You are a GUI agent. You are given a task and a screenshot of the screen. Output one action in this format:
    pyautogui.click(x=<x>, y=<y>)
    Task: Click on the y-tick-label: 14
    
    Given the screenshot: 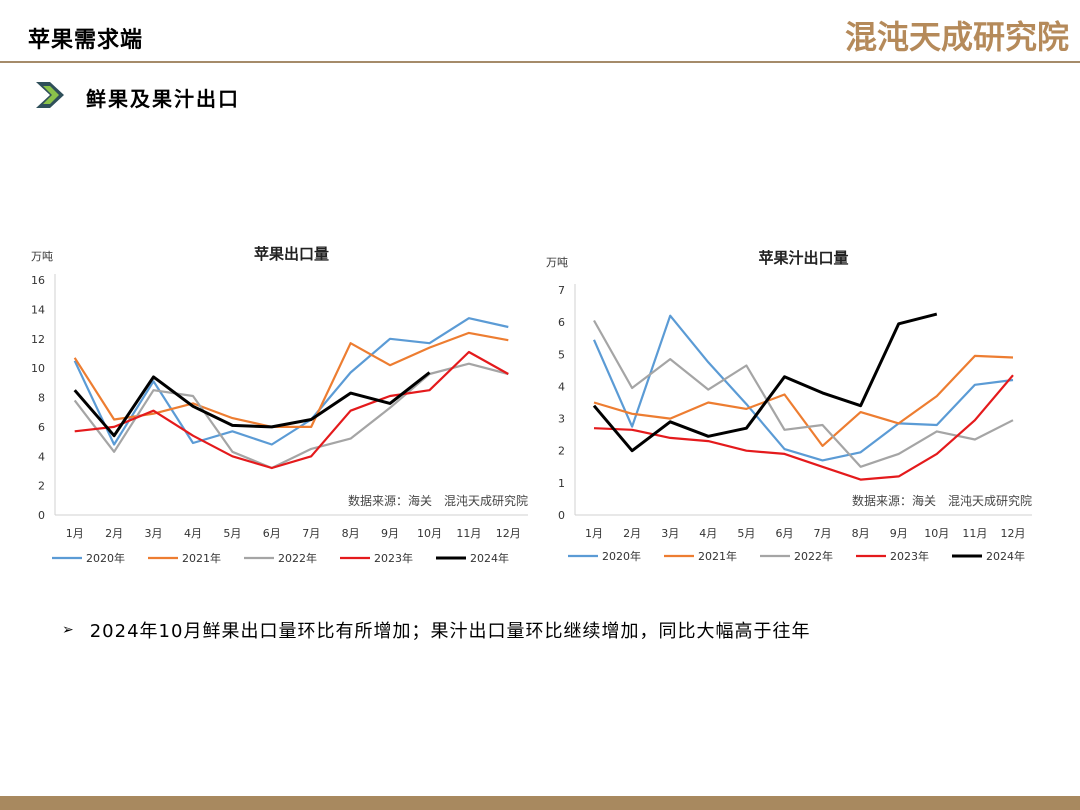 What is the action you would take?
    pyautogui.click(x=38, y=309)
    